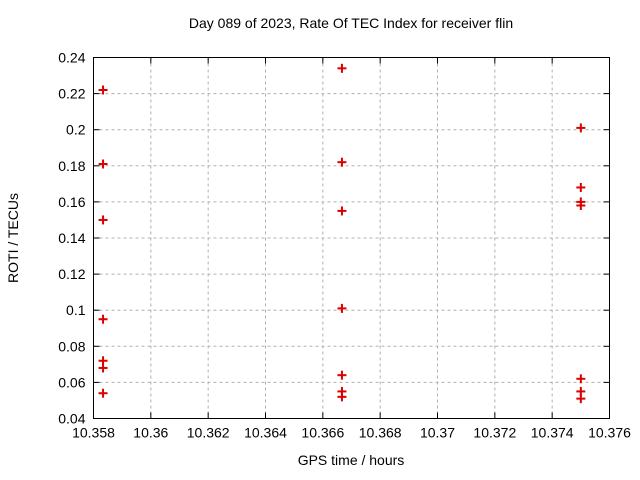 This screenshot has height=480, width=640. I want to click on x-axis-label: GPS time / hours, so click(351, 460).